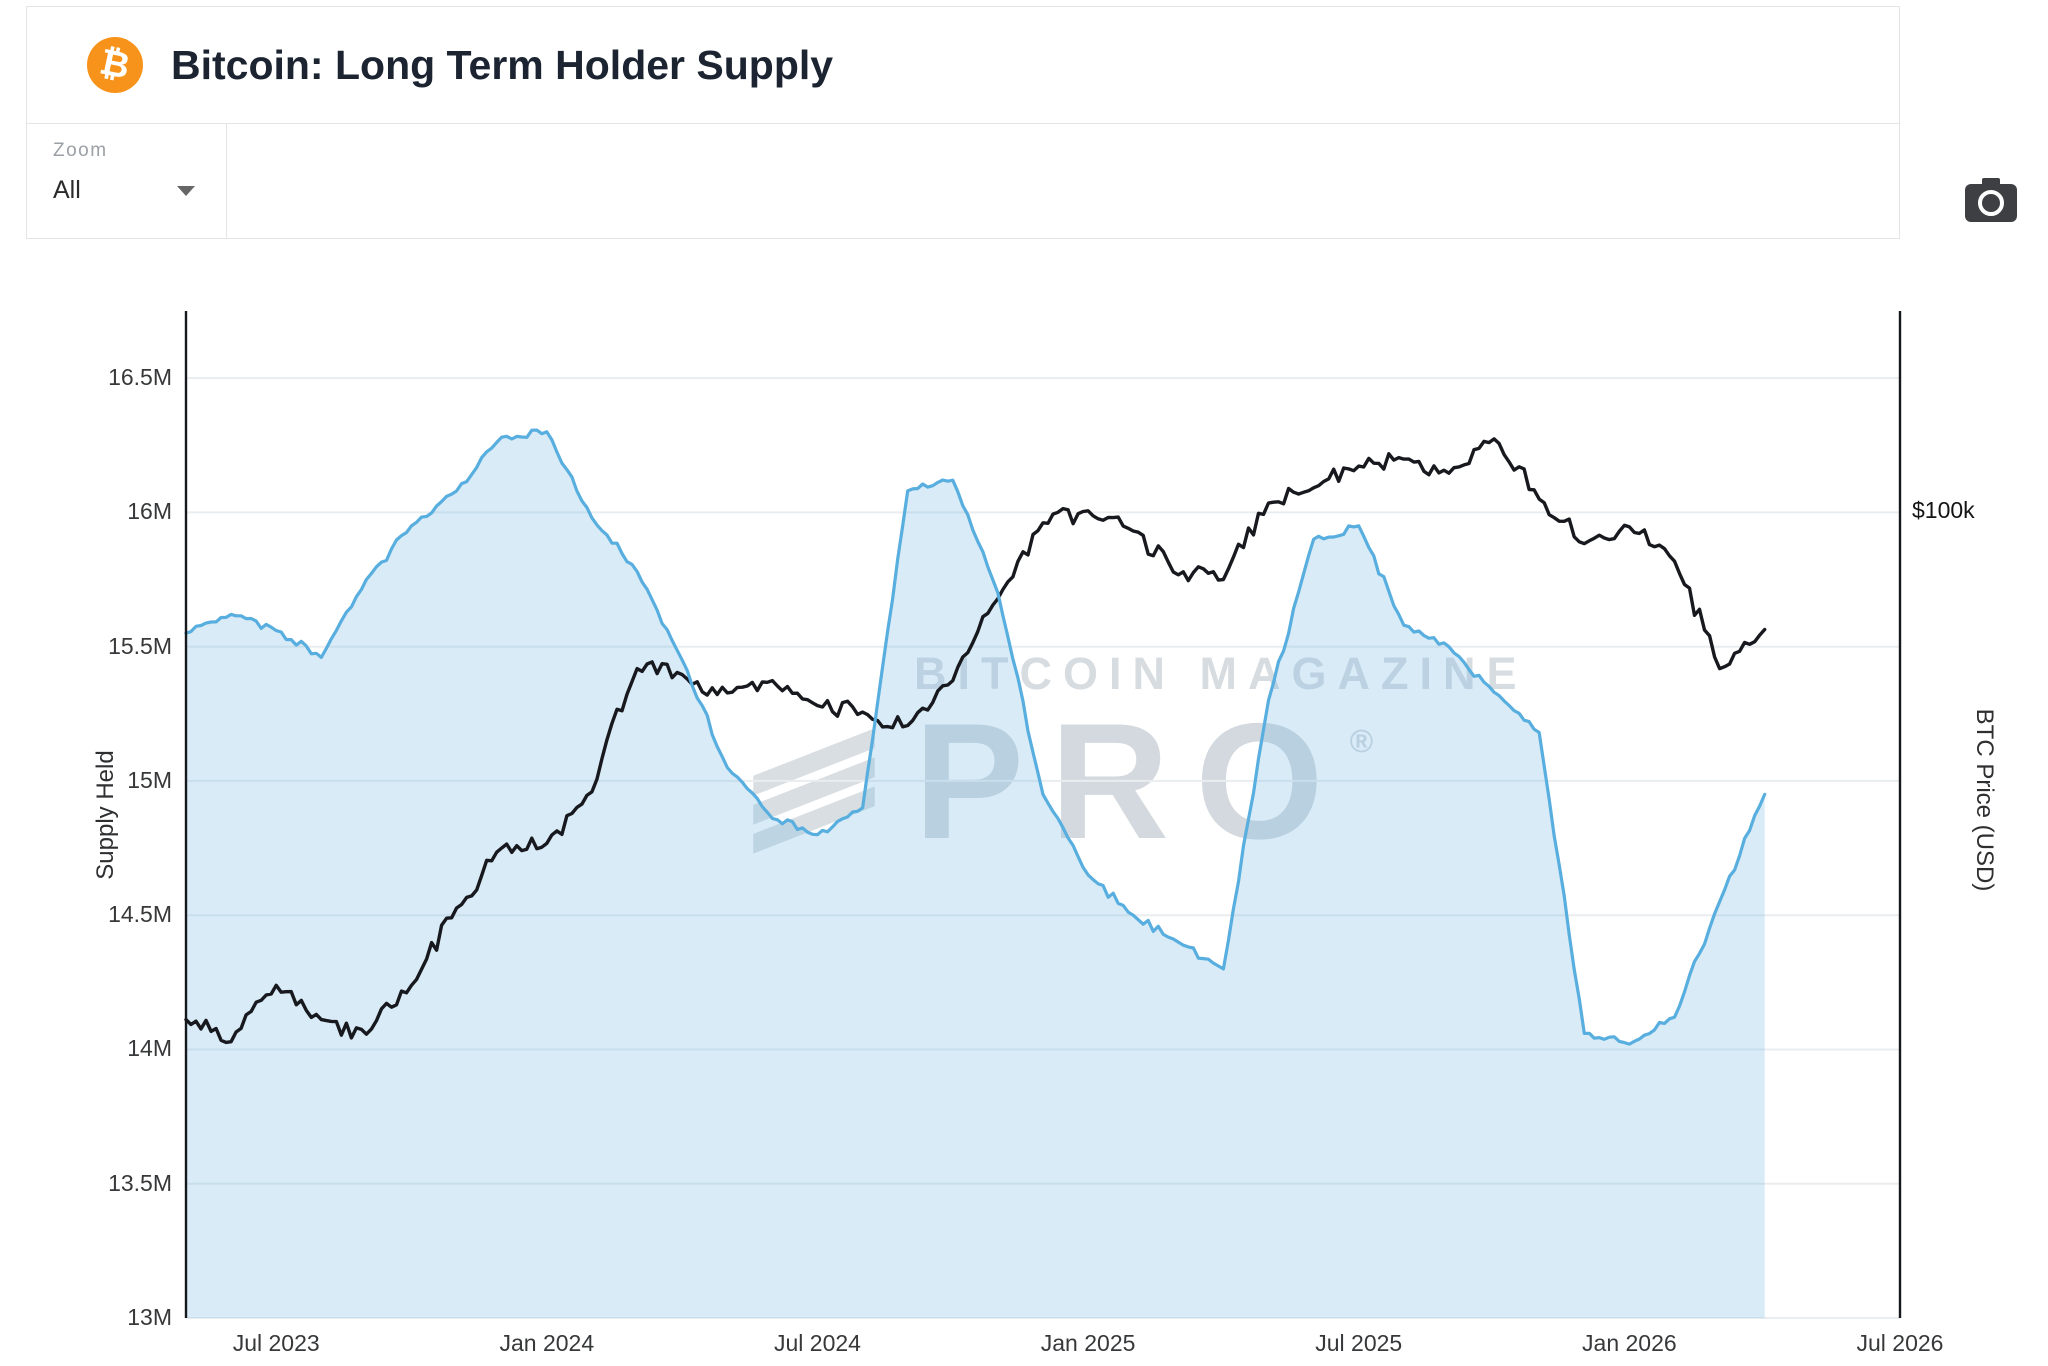 This screenshot has width=2048, height=1366. I want to click on camera-icon, so click(1991, 200).